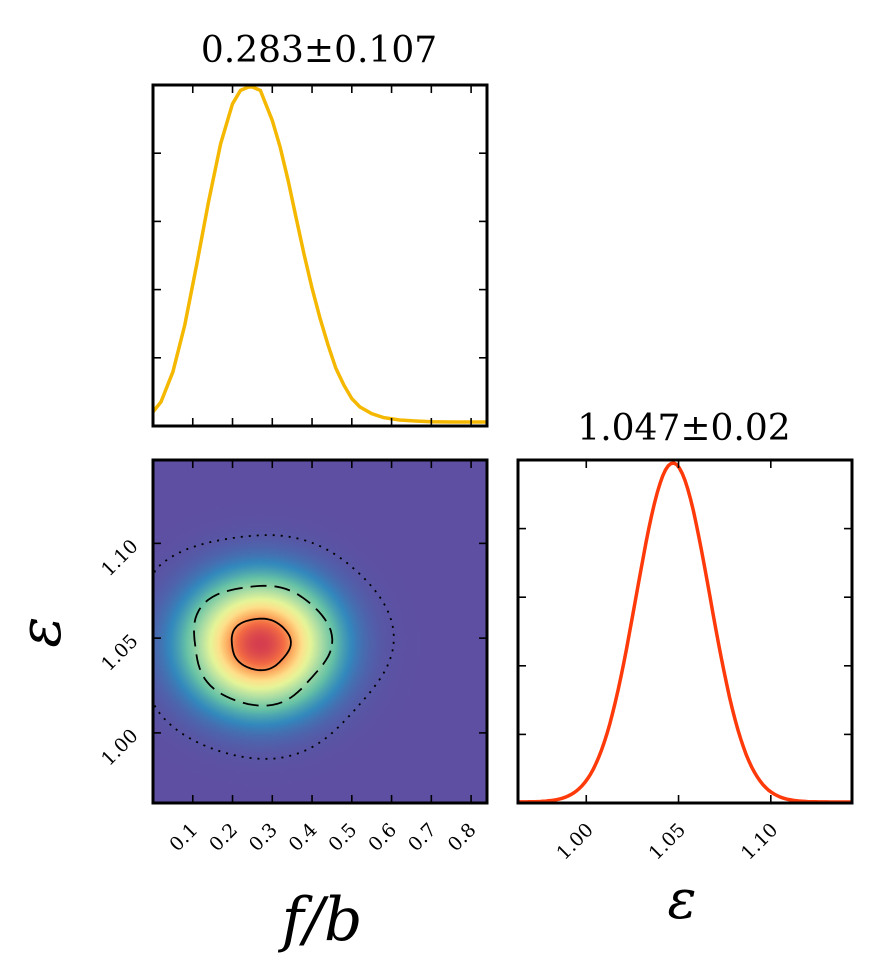 Image resolution: width=882 pixels, height=978 pixels. What do you see at coordinates (40, 631) in the screenshot?
I see `y-axis-label-epsilon: ε` at bounding box center [40, 631].